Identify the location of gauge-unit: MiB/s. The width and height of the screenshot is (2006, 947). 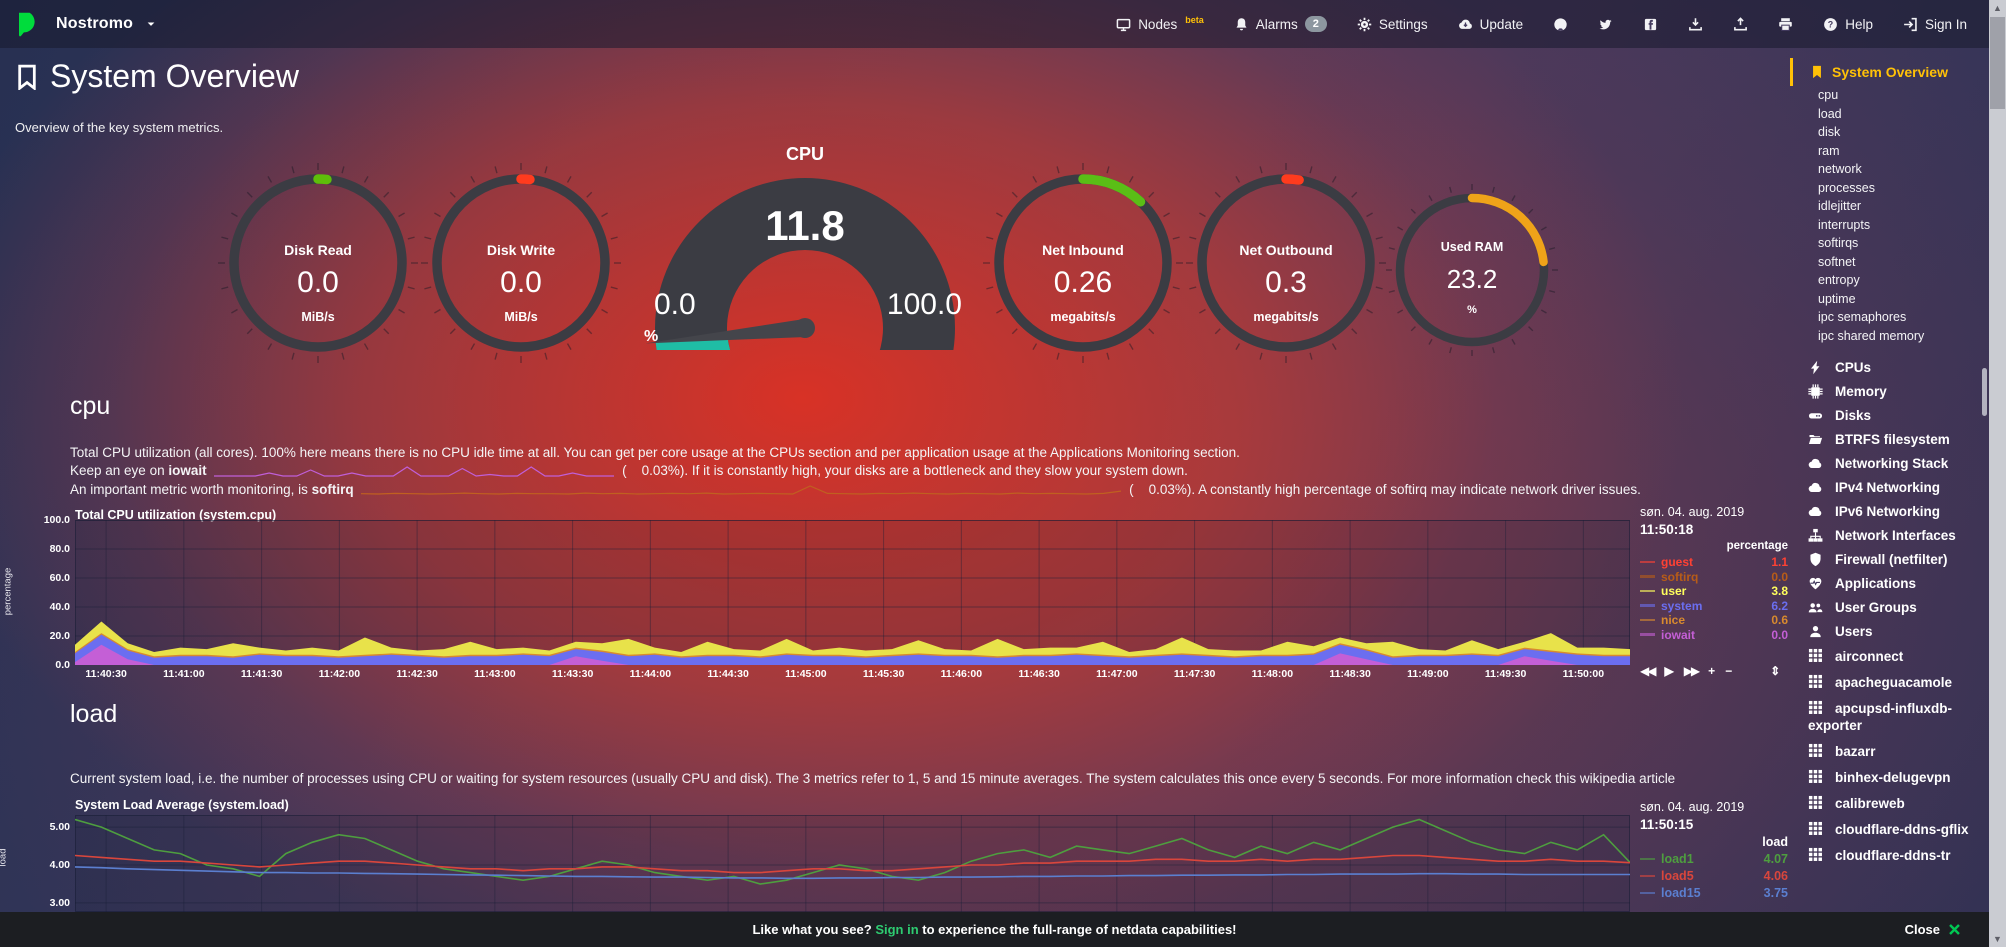
(521, 317).